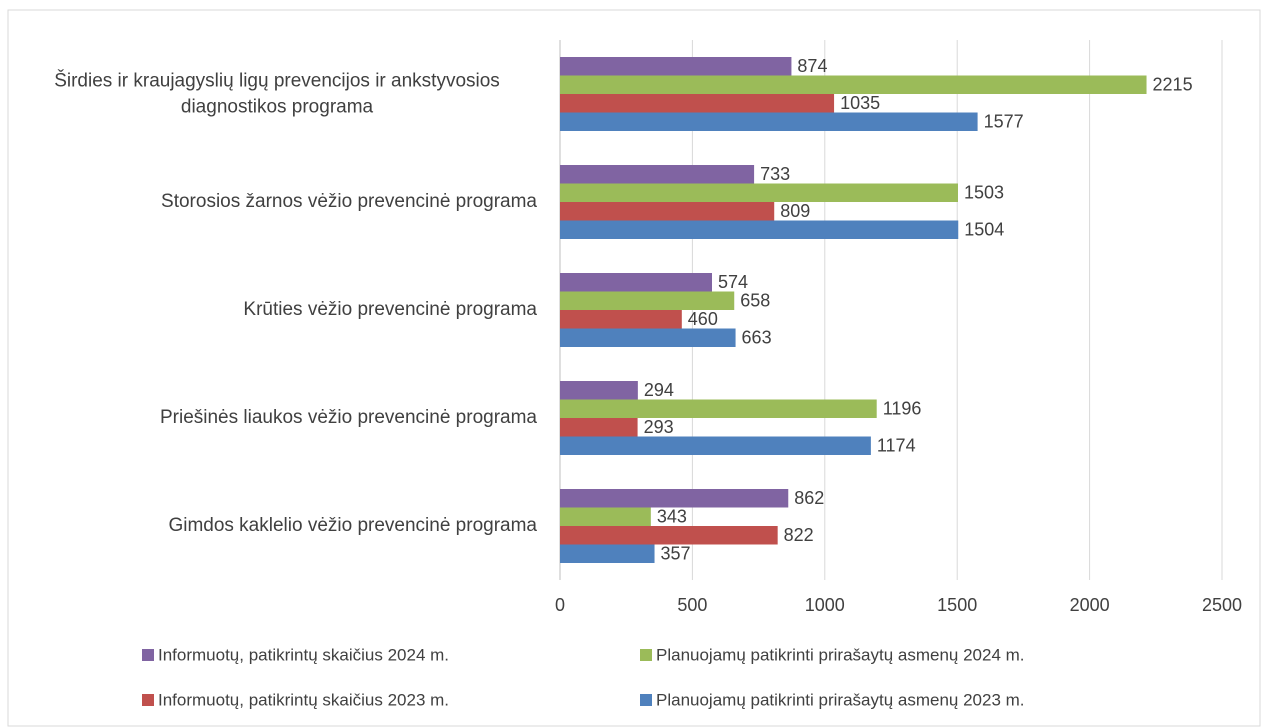 Image resolution: width=1267 pixels, height=728 pixels. What do you see at coordinates (902, 409) in the screenshot?
I see `data-label: 1196` at bounding box center [902, 409].